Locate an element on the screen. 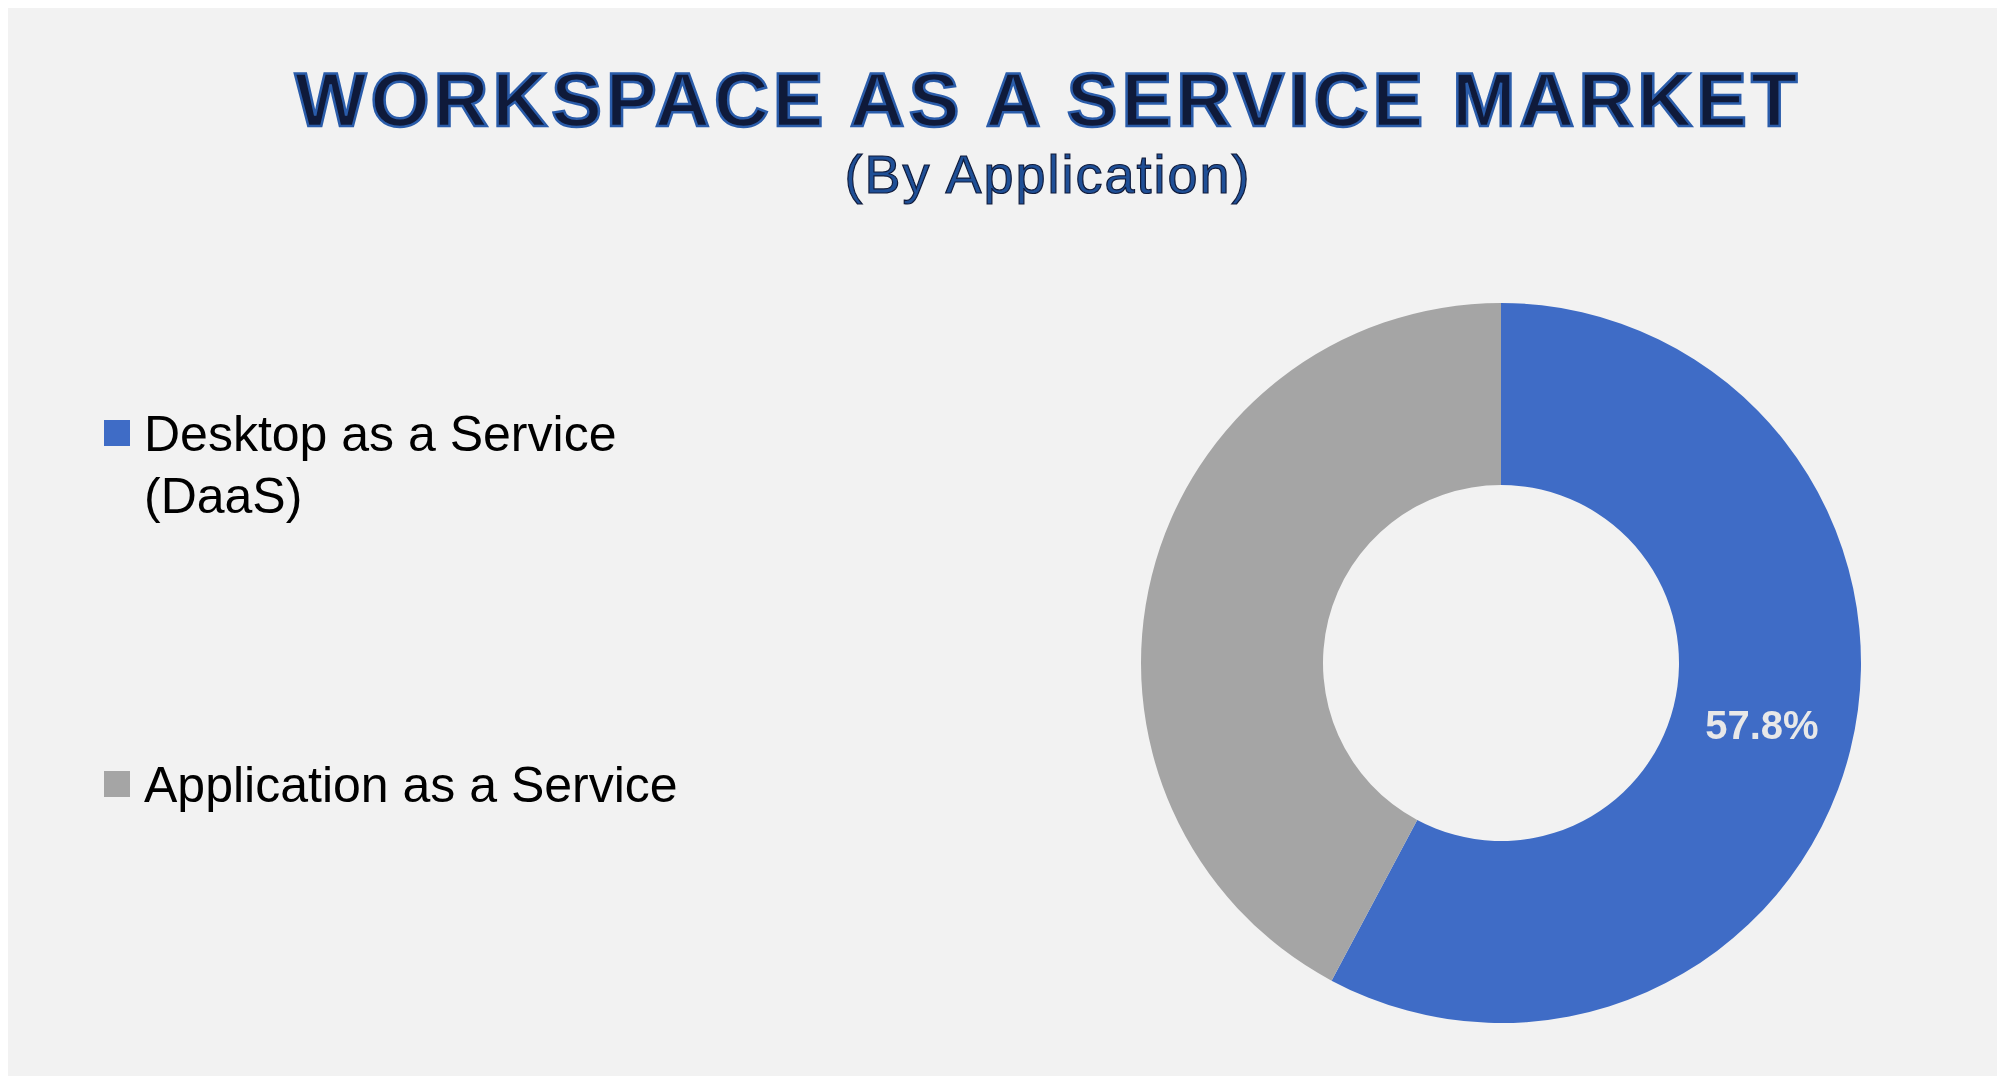 Image resolution: width=1997 pixels, height=1076 pixels. donut-slice is located at coordinates (1321, 642).